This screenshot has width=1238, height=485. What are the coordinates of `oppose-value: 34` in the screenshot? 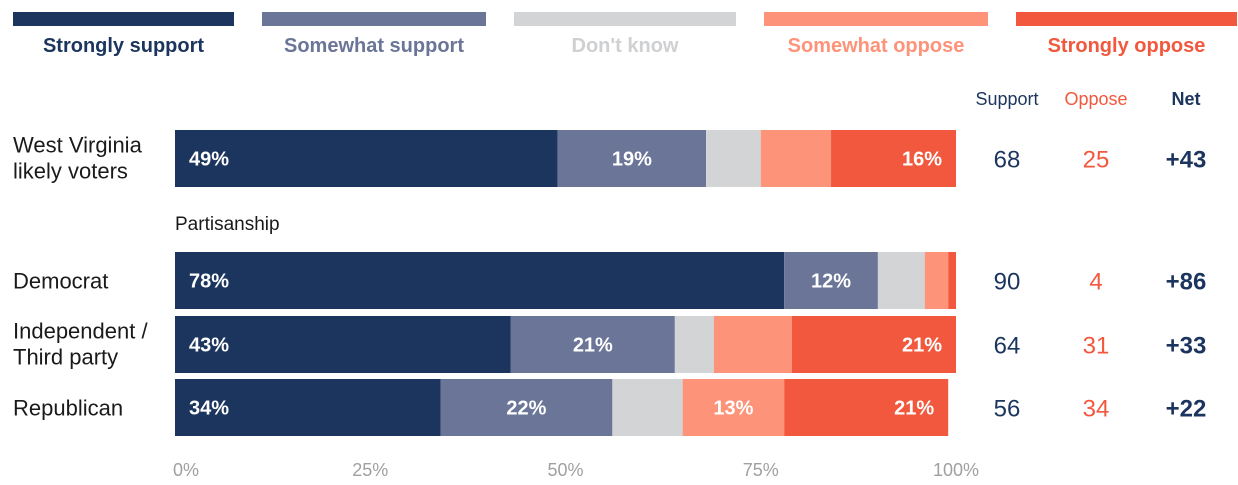 It's located at (1096, 409).